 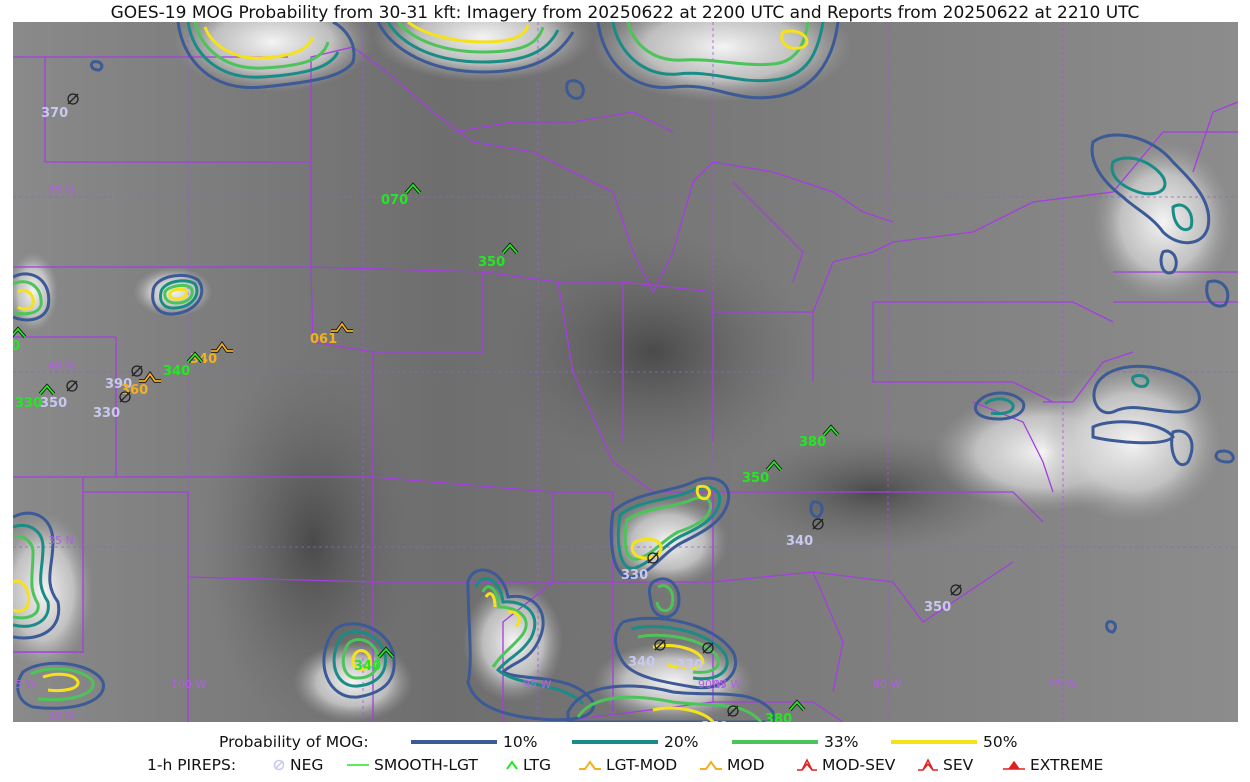 What do you see at coordinates (124, 378) in the screenshot?
I see `pirep-marker: 390` at bounding box center [124, 378].